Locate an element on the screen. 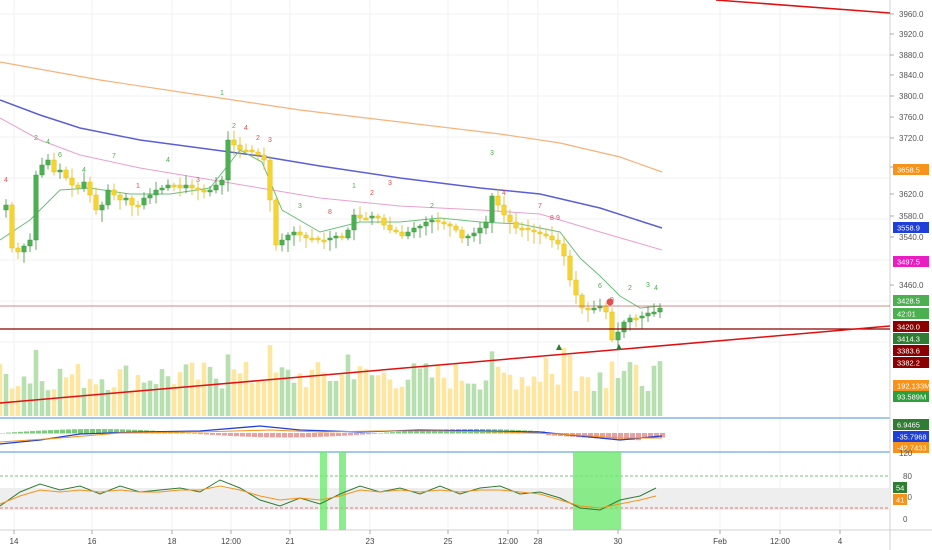  volume-bars is located at coordinates (331, 380).